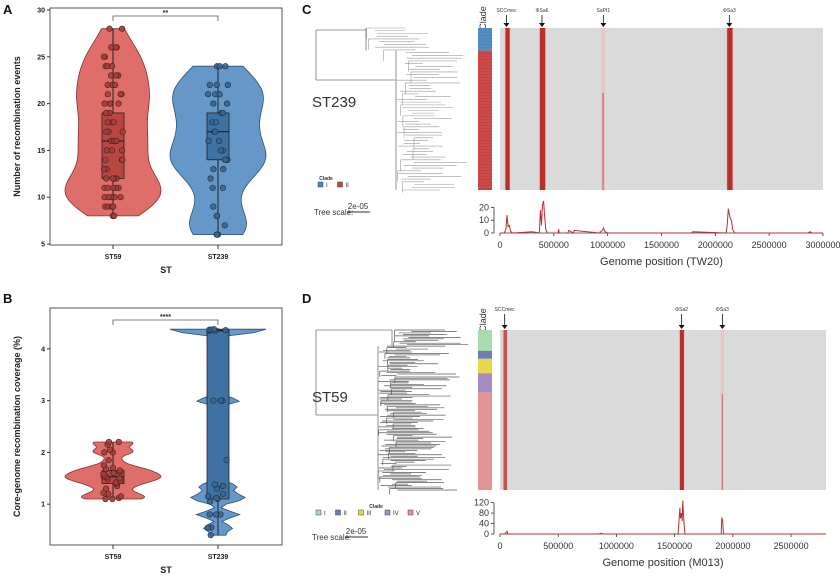 This screenshot has width=840, height=580. I want to click on x-axis-label: ST, so click(166, 270).